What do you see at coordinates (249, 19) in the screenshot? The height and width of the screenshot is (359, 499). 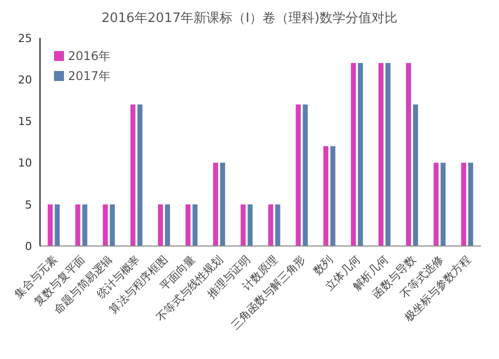 I see `chart-title: 2016年2017年新课标（Ⅰ）卷（理科)数学分值对比` at bounding box center [249, 19].